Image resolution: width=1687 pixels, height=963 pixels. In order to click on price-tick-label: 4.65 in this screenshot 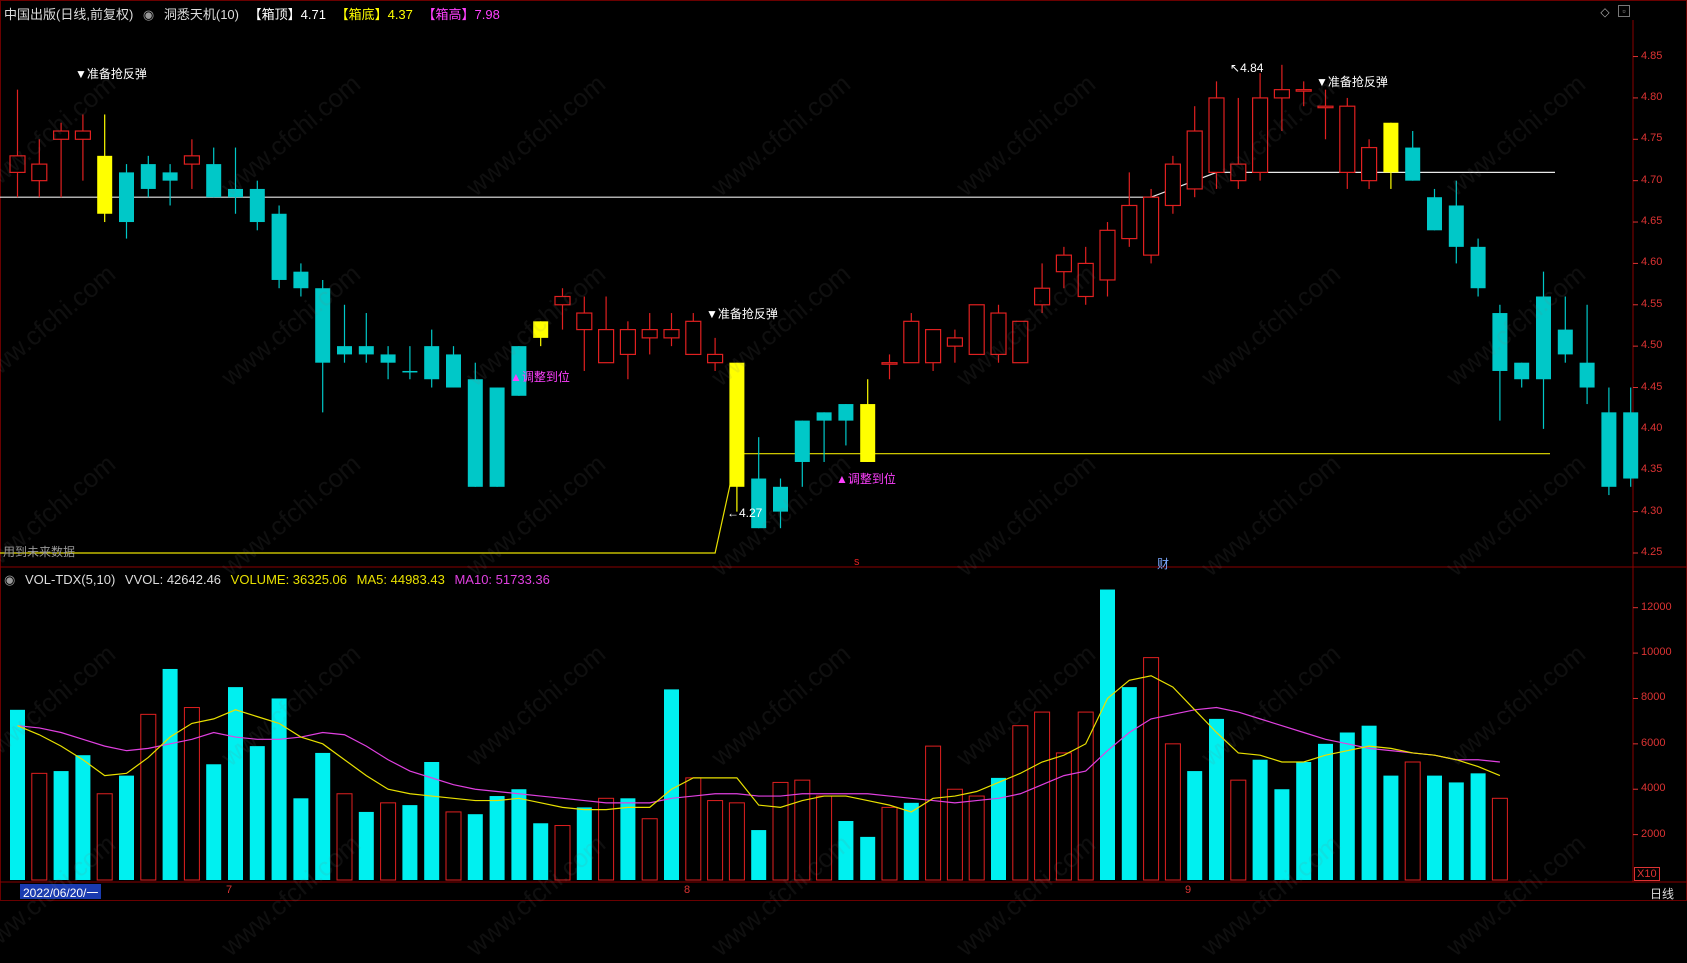, I will do `click(1652, 221)`.